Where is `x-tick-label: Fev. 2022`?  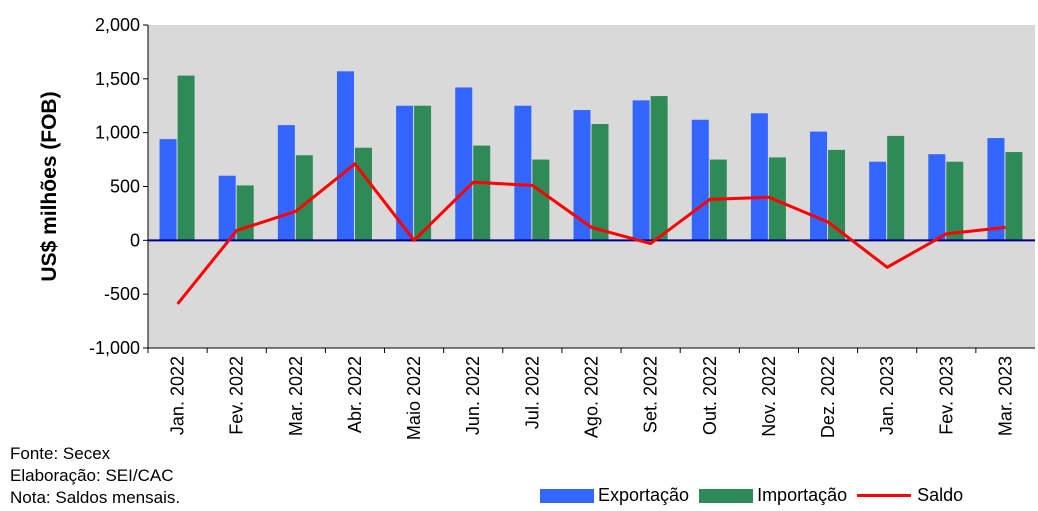 x-tick-label: Fev. 2022 is located at coordinates (237, 395).